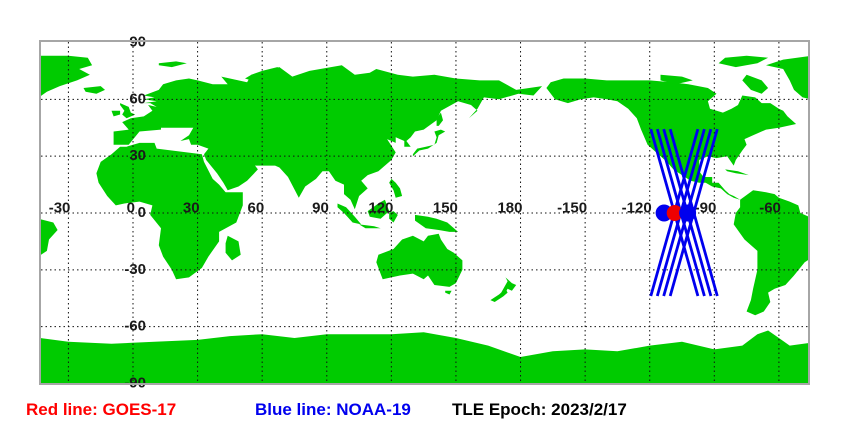 Image resolution: width=850 pixels, height=425 pixels. What do you see at coordinates (128, 111) in the screenshot?
I see `land-uk` at bounding box center [128, 111].